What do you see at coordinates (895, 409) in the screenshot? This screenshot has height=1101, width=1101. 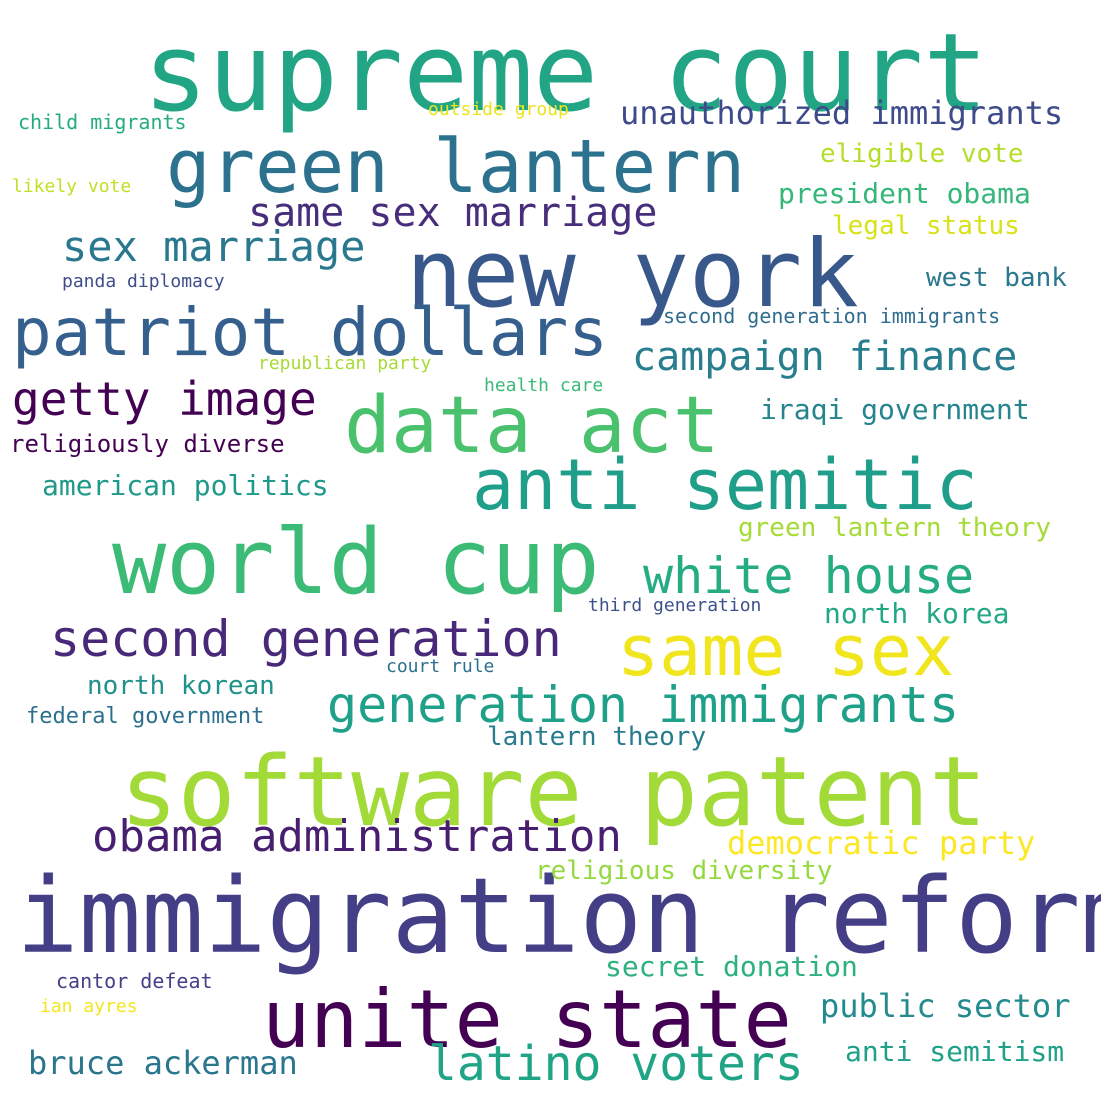 I see `word-iraqi-government: iraqi government` at bounding box center [895, 409].